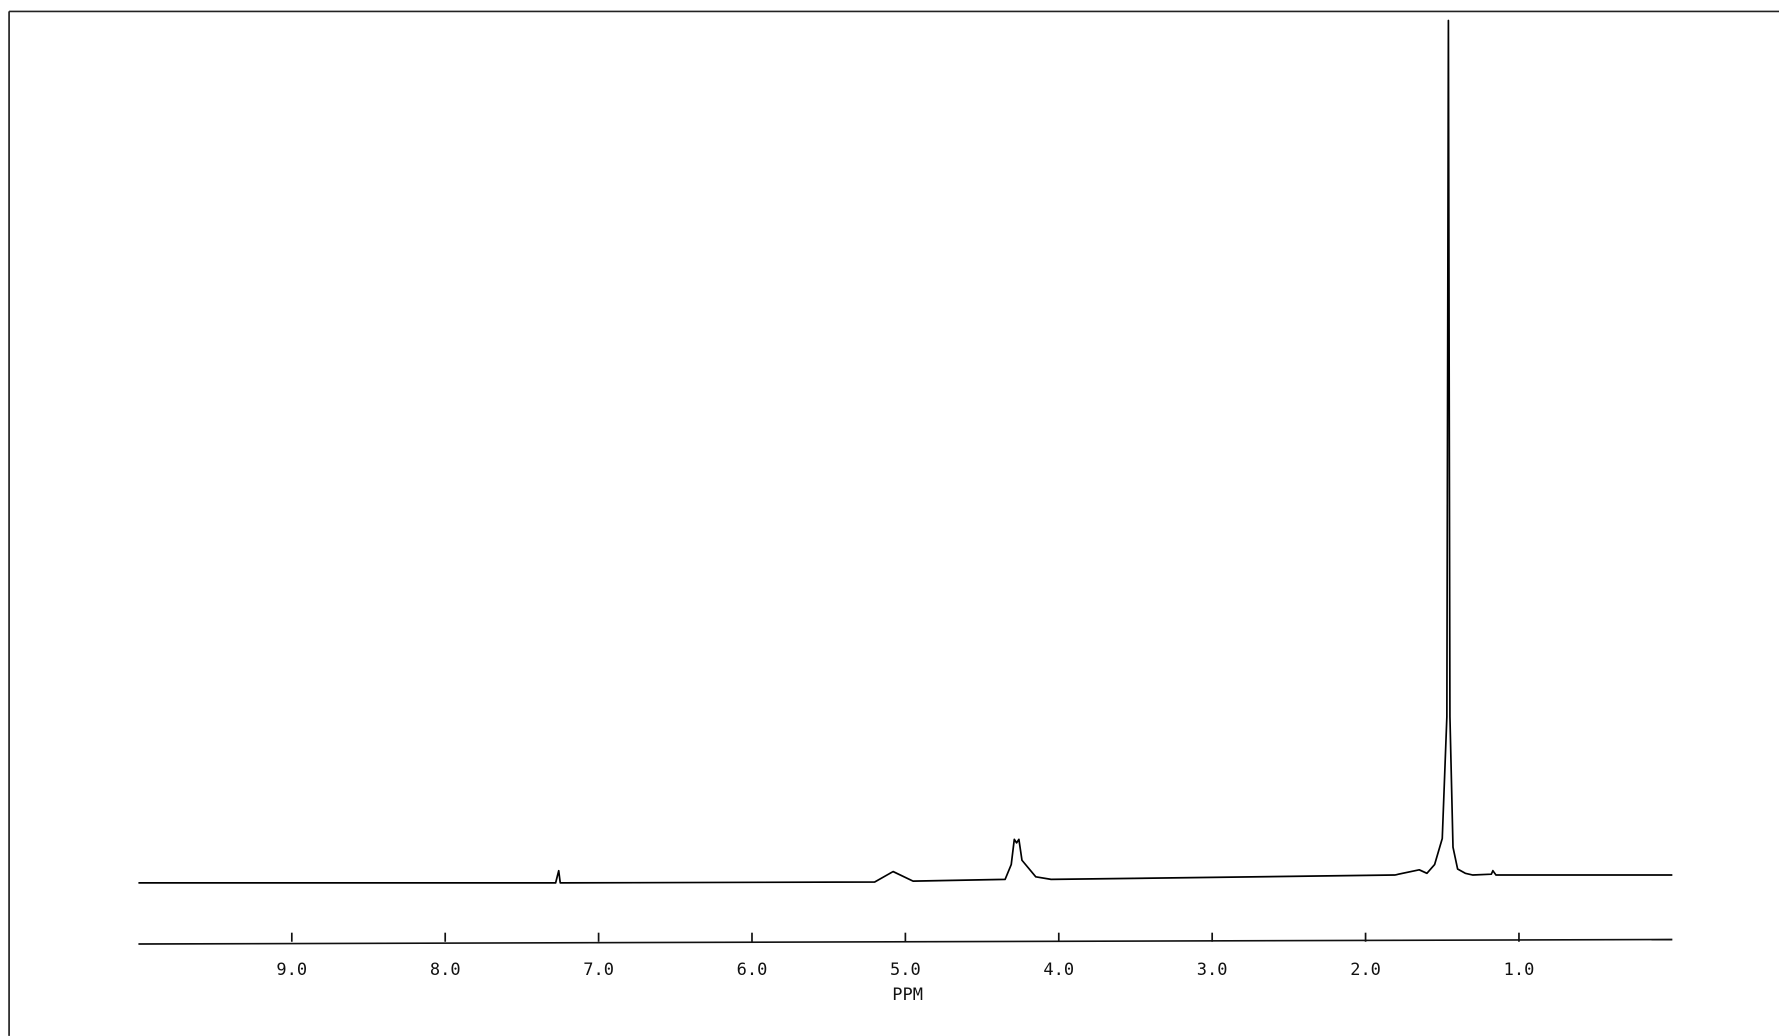  What do you see at coordinates (907, 995) in the screenshot?
I see `x-axis-label: PPM` at bounding box center [907, 995].